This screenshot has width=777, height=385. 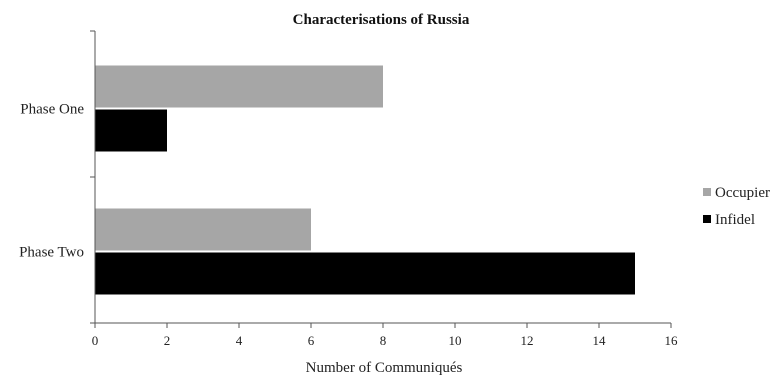 What do you see at coordinates (455, 340) in the screenshot?
I see `x-tick-label: 10` at bounding box center [455, 340].